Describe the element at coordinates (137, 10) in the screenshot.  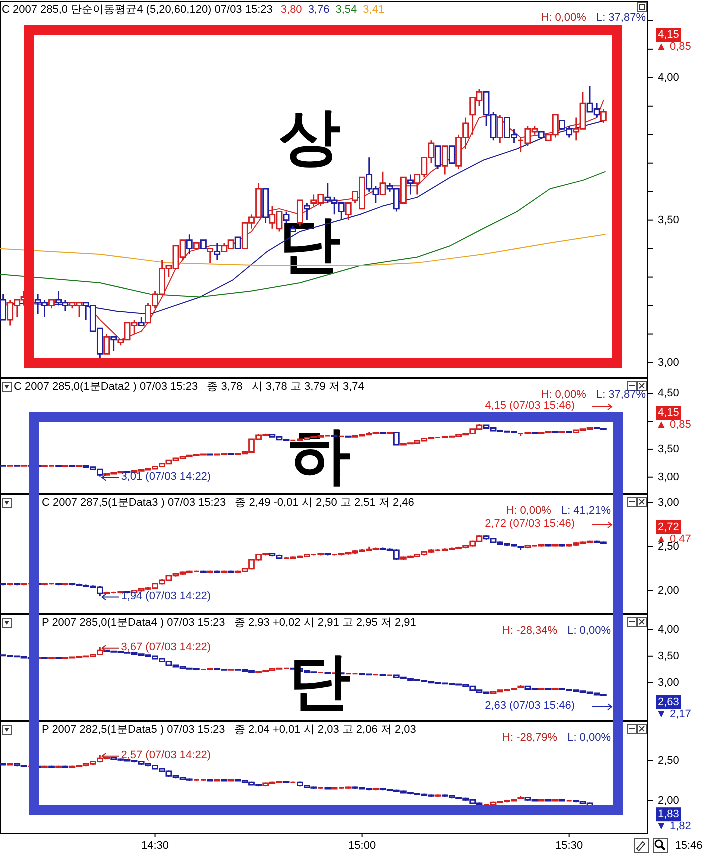
I see `chart-title: C 2007 285,0 단순이동평균4 (5,20,60,120) 07/03 15:23` at that location.